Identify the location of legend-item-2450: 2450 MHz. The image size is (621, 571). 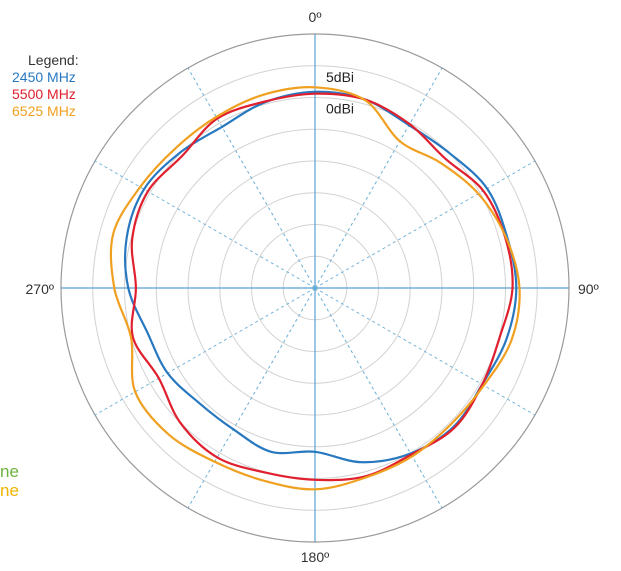
(44, 77).